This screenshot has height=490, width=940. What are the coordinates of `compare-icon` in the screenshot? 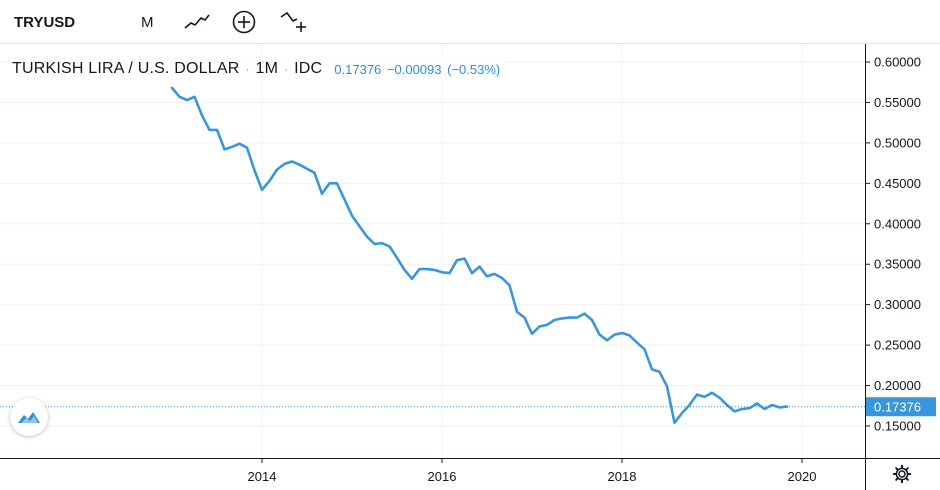 It's located at (293, 21).